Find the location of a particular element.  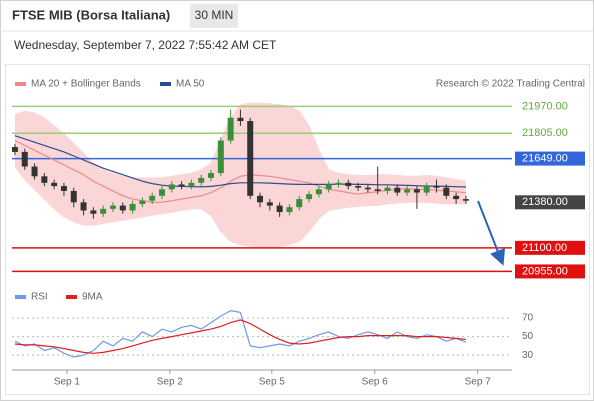

x-tick-label: Sep 1 is located at coordinates (67, 382).